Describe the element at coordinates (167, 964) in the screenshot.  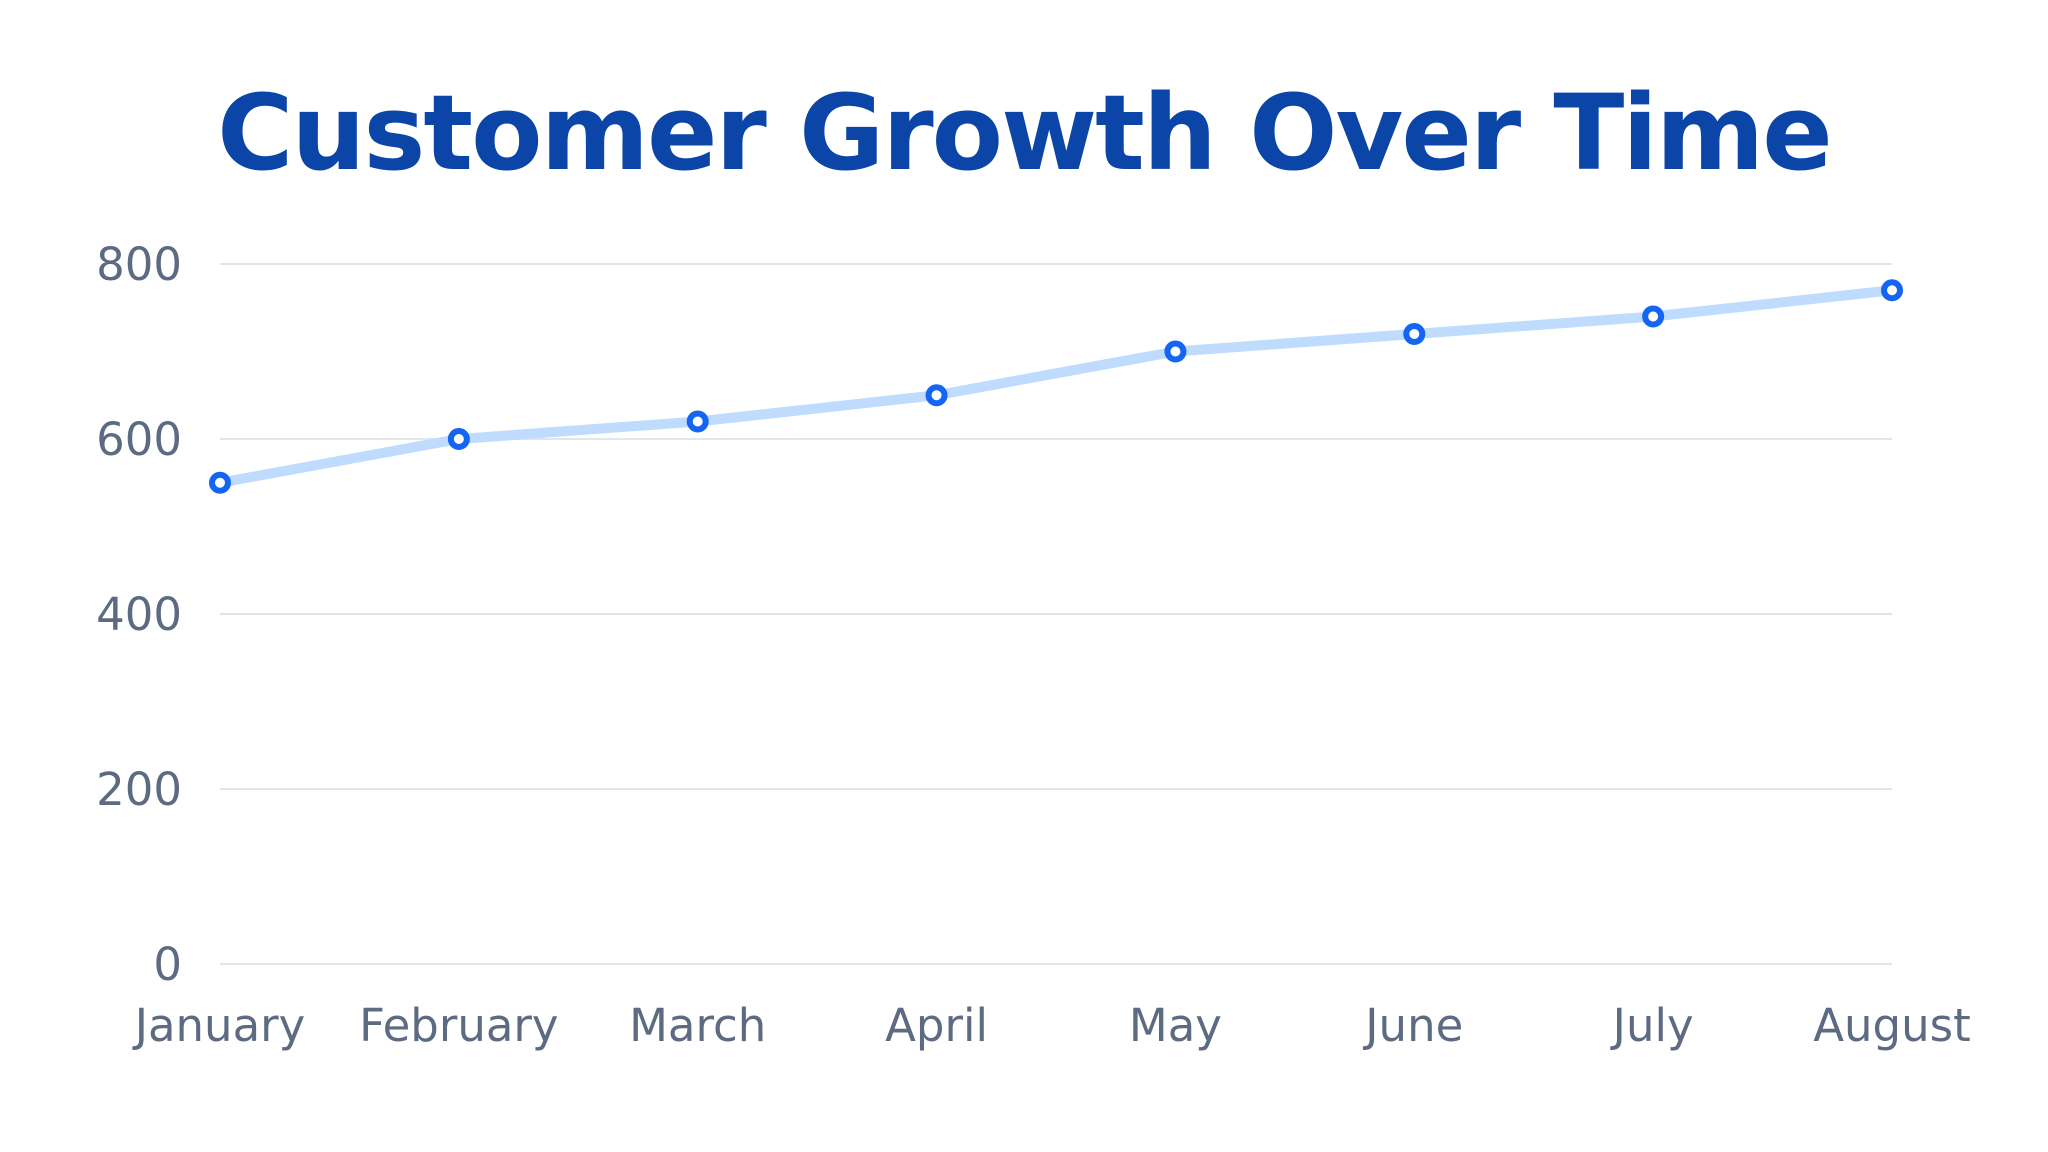
I see `y-tick-label: 0` at that location.